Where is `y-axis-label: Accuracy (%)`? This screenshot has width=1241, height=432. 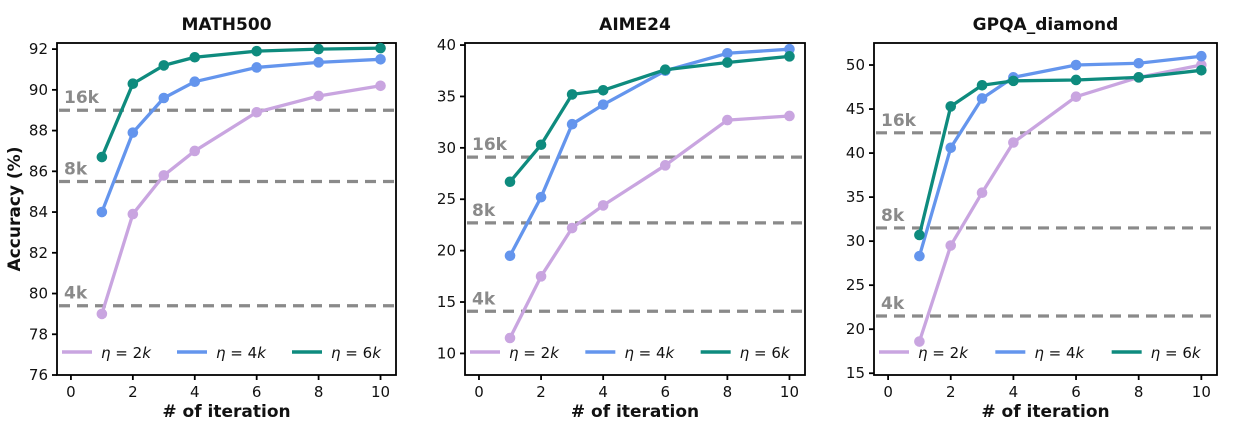 y-axis-label: Accuracy (%) is located at coordinates (15, 209).